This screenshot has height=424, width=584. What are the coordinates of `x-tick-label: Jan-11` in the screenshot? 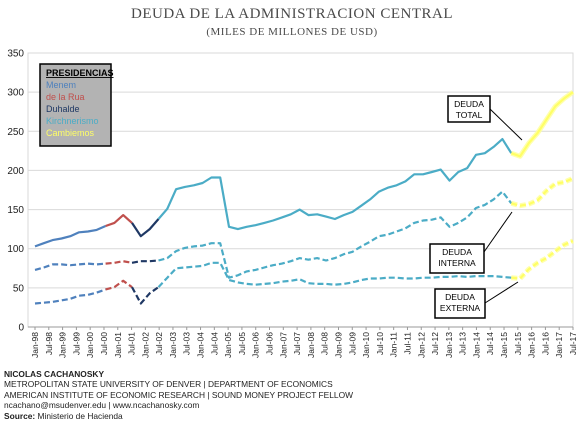 It's located at (394, 345).